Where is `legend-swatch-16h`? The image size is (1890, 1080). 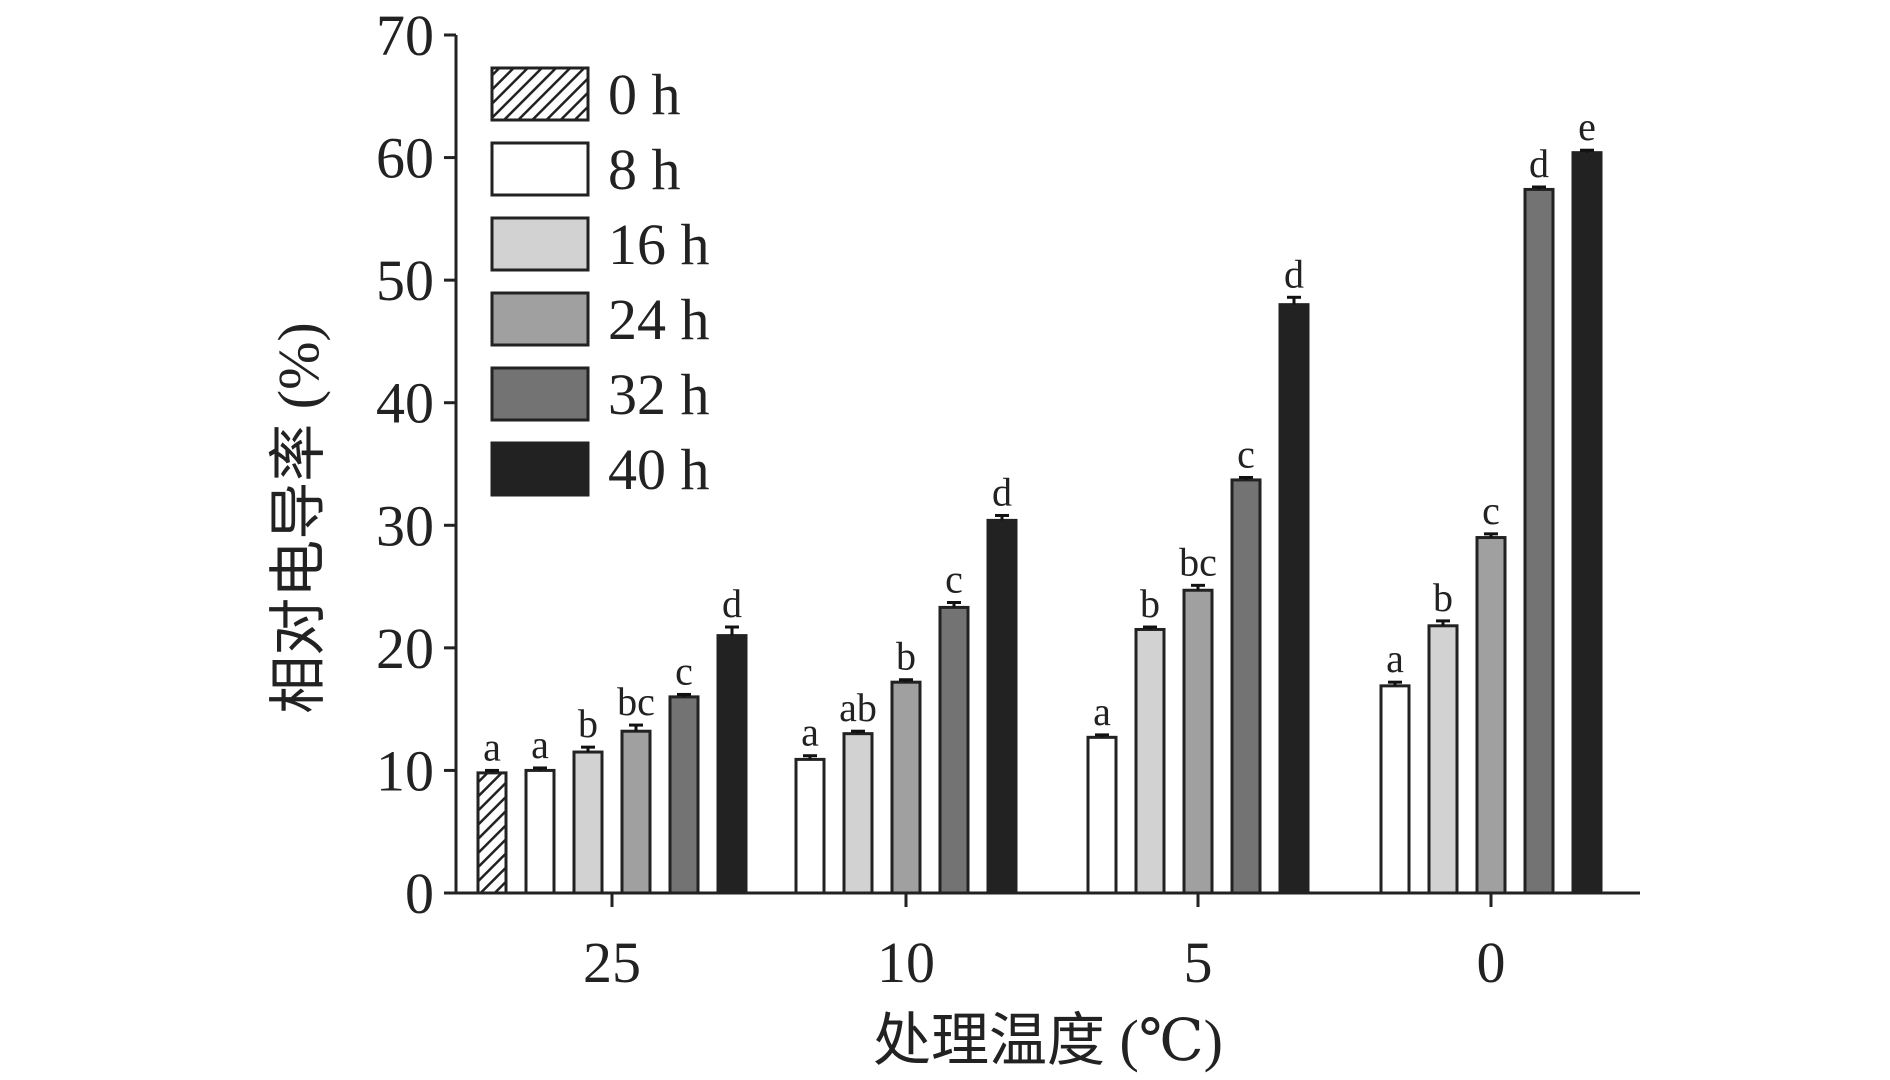
legend-swatch-16h is located at coordinates (540, 244).